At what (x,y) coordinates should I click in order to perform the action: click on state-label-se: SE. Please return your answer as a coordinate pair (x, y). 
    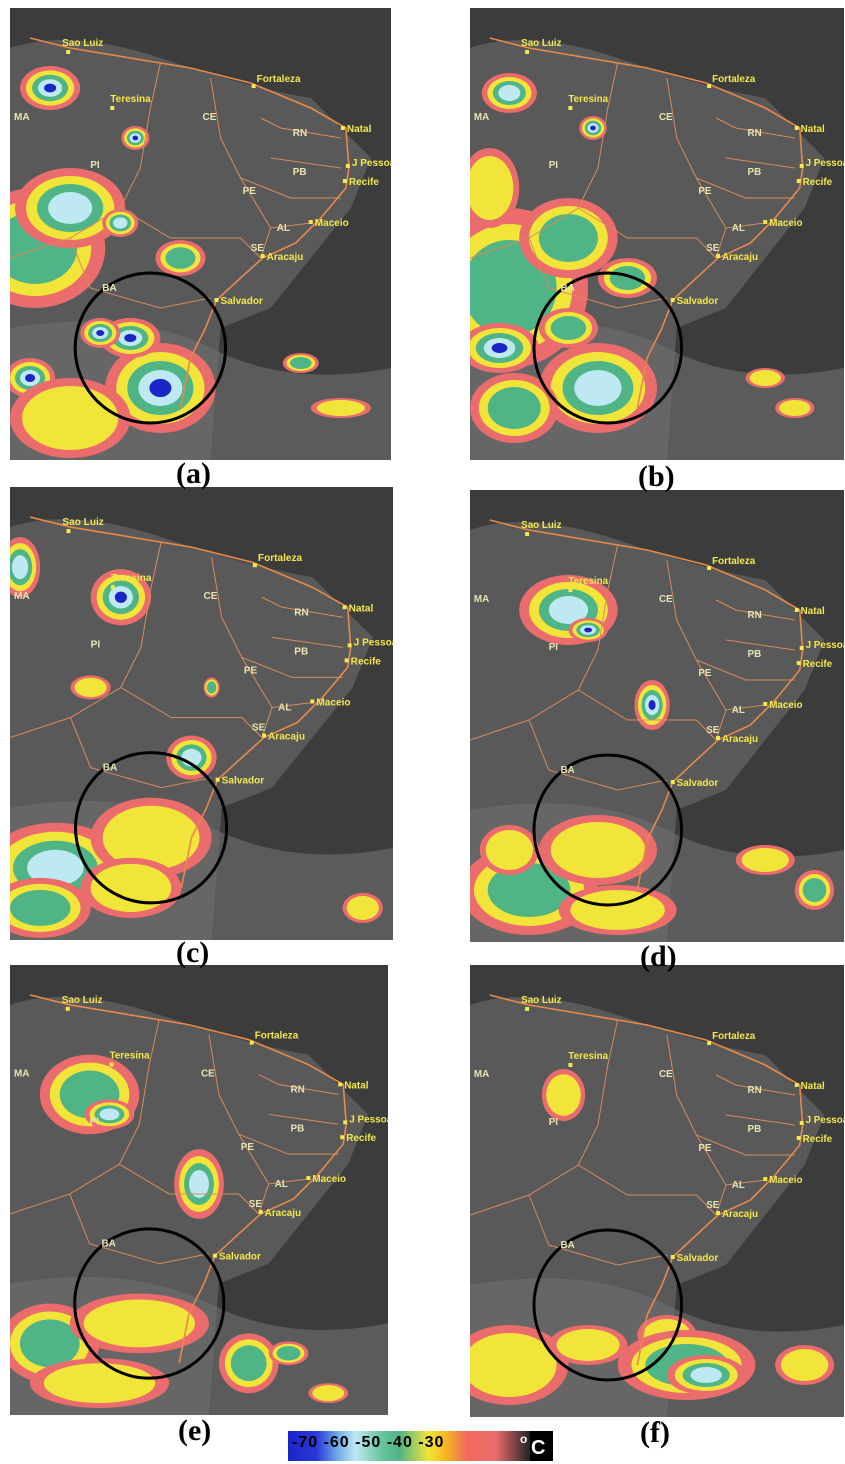
    Looking at the image, I should click on (256, 1204).